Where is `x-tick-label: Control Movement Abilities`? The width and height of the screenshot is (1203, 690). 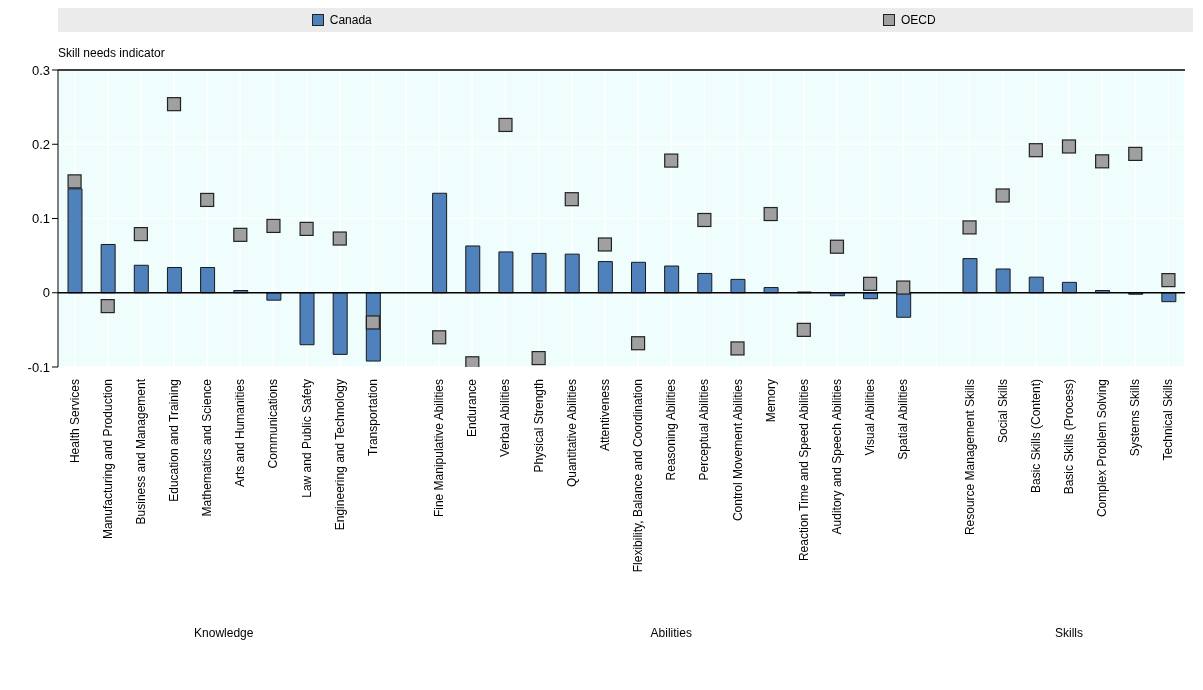
x-tick-label: Control Movement Abilities is located at coordinates (737, 450).